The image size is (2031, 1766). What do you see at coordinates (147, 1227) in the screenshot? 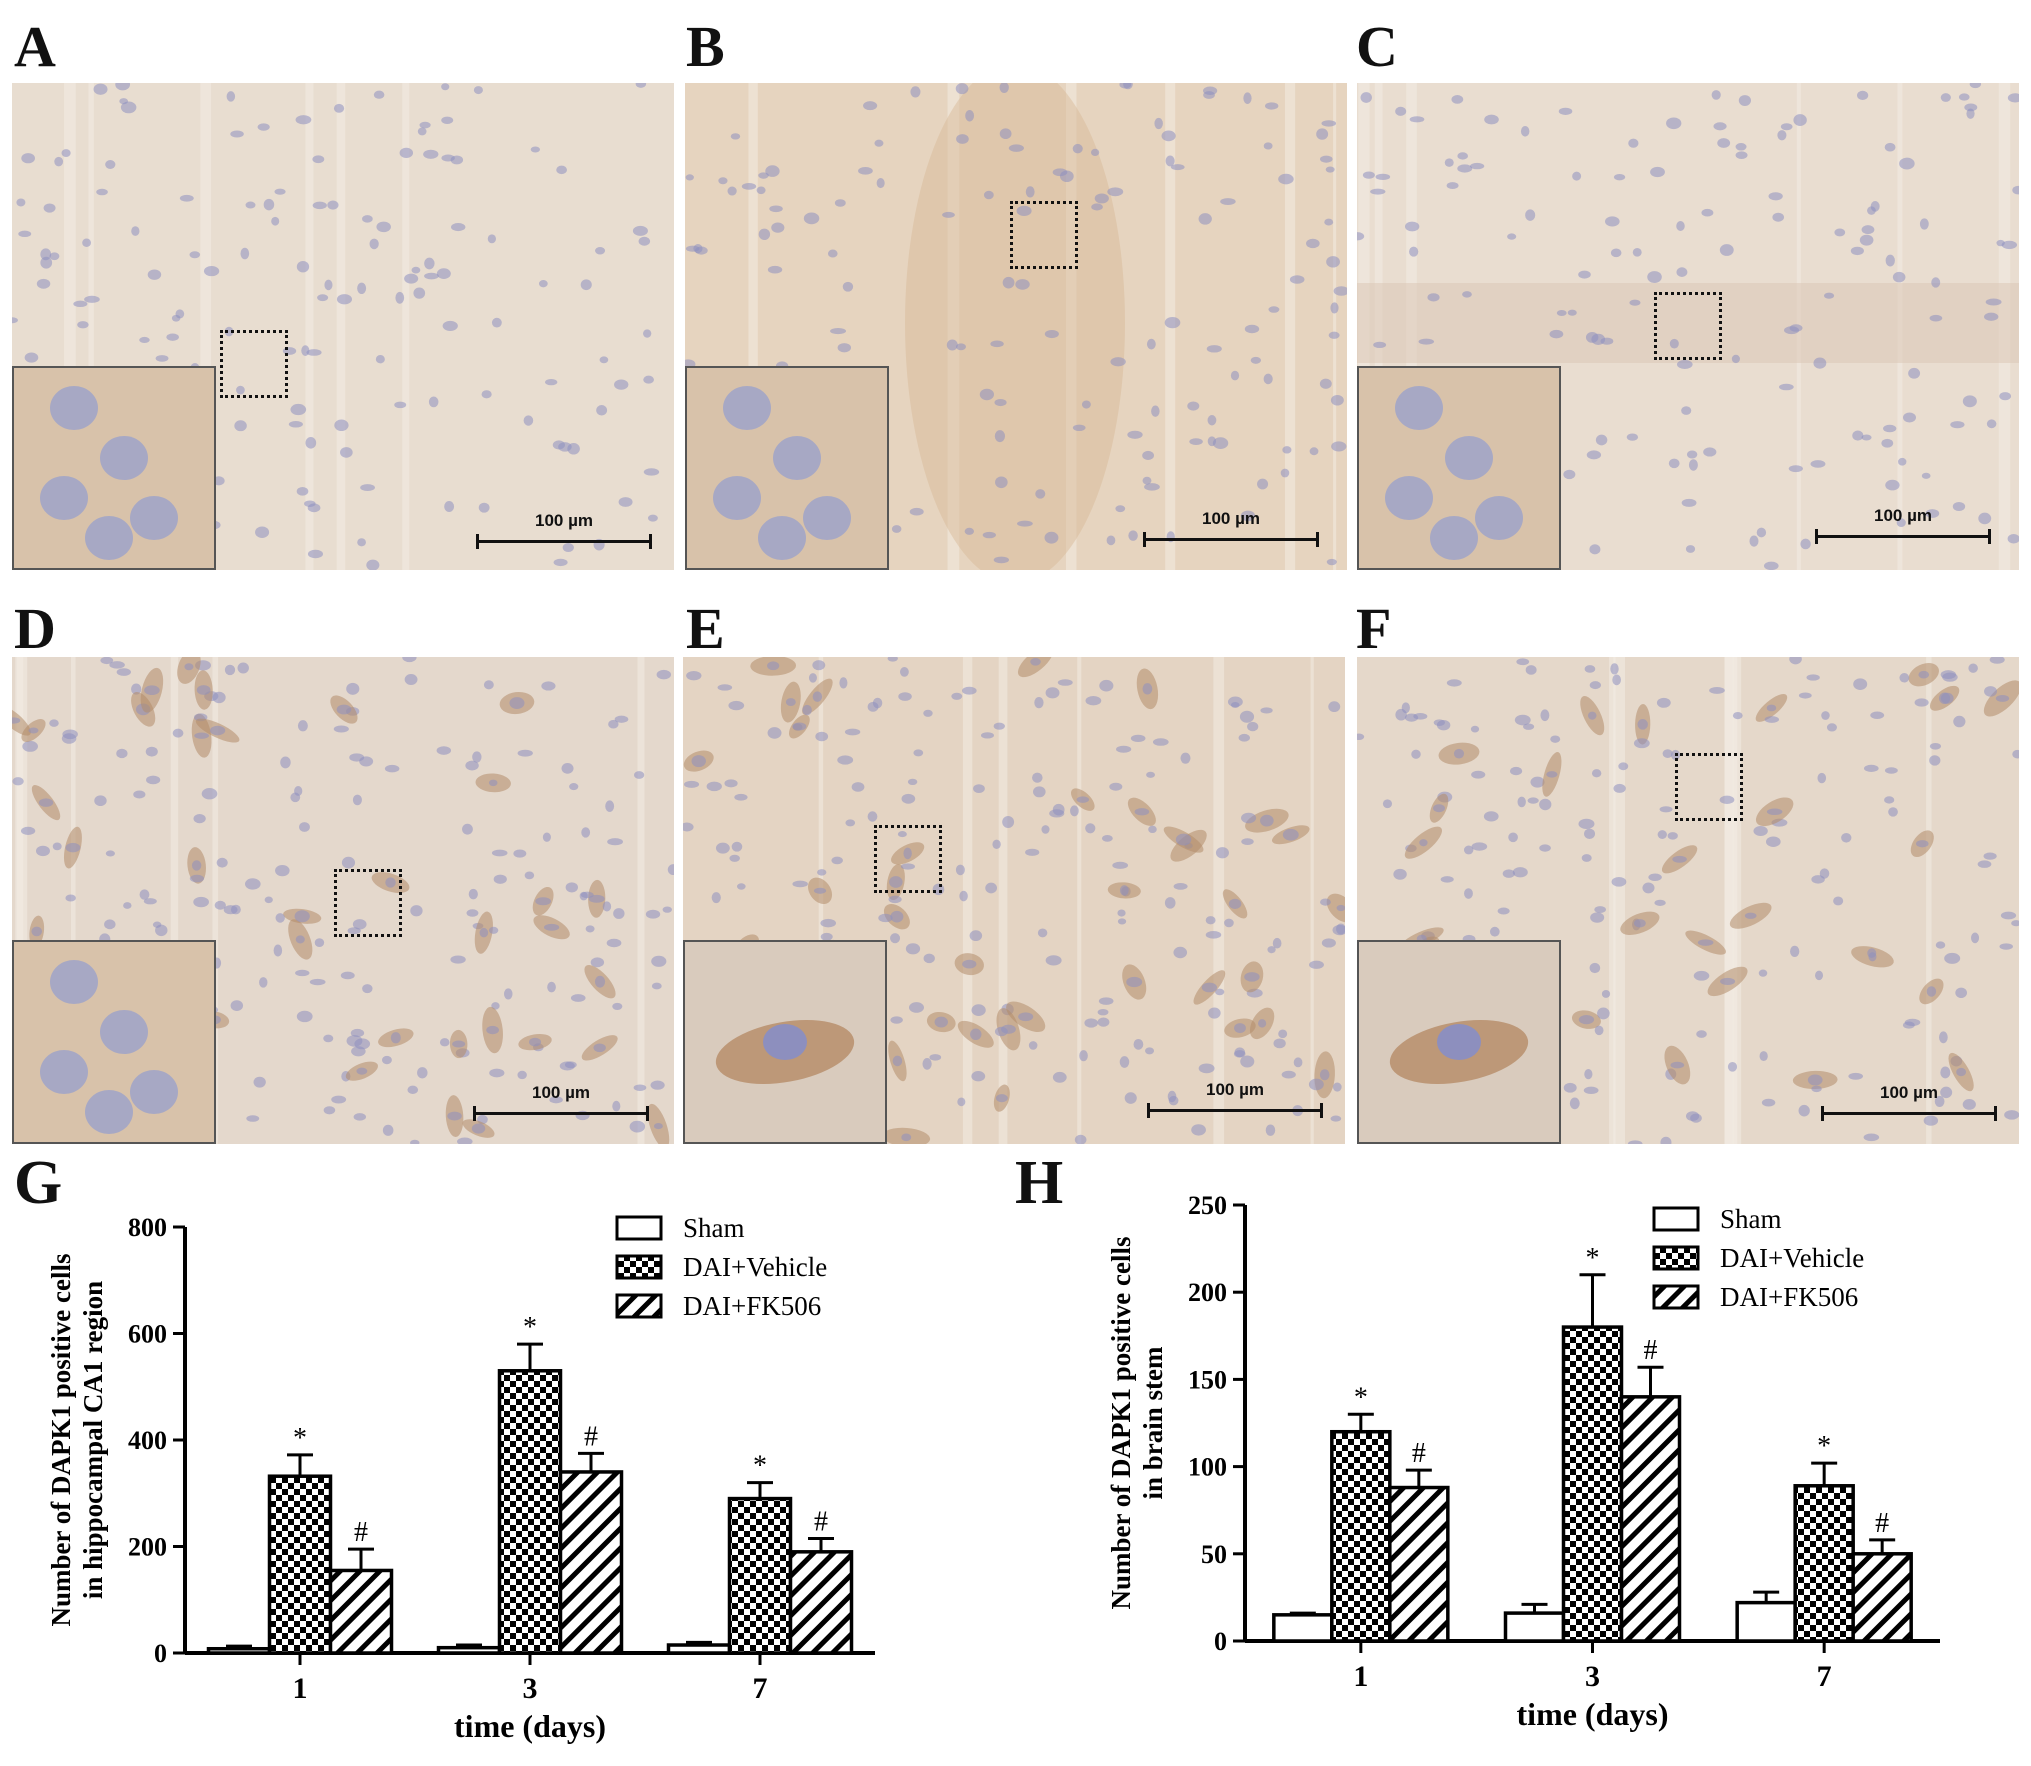
I see `y-tick-label: 800` at bounding box center [147, 1227].